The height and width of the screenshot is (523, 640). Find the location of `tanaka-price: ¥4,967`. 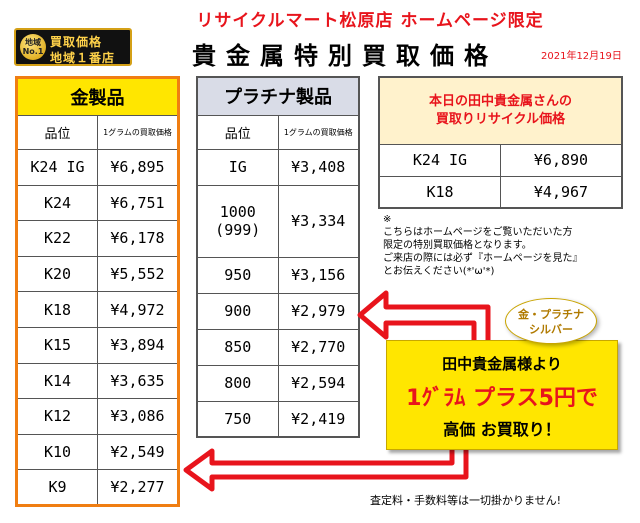

tanaka-price: ¥4,967 is located at coordinates (561, 192).